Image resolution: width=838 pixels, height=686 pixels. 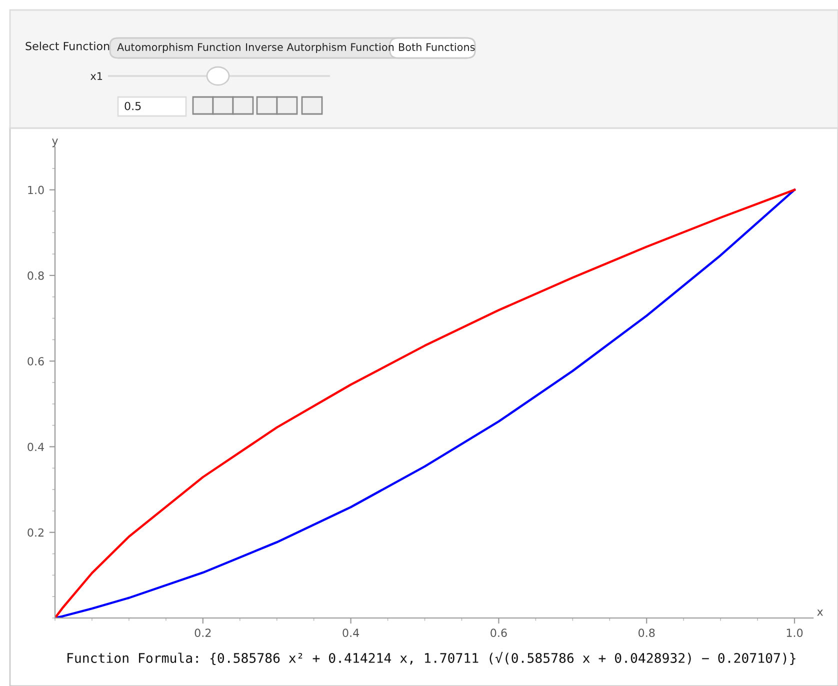 I want to click on text: 0.5, so click(x=132, y=106).